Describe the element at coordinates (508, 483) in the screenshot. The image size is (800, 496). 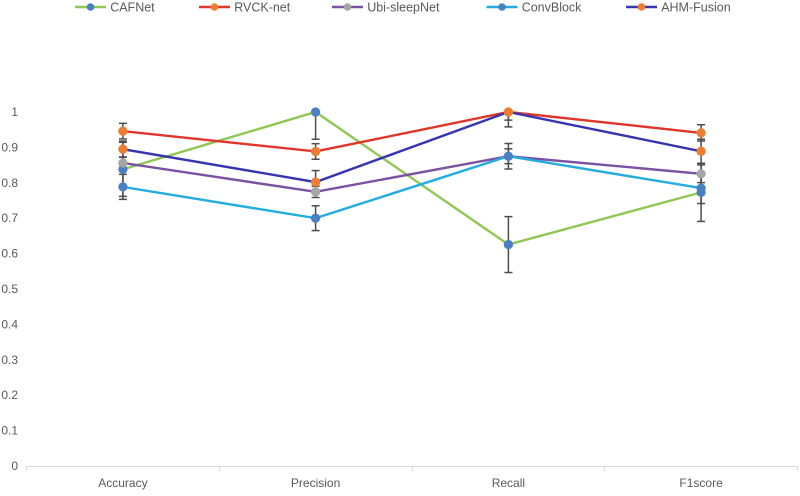
I see `svg-text: Recall` at that location.